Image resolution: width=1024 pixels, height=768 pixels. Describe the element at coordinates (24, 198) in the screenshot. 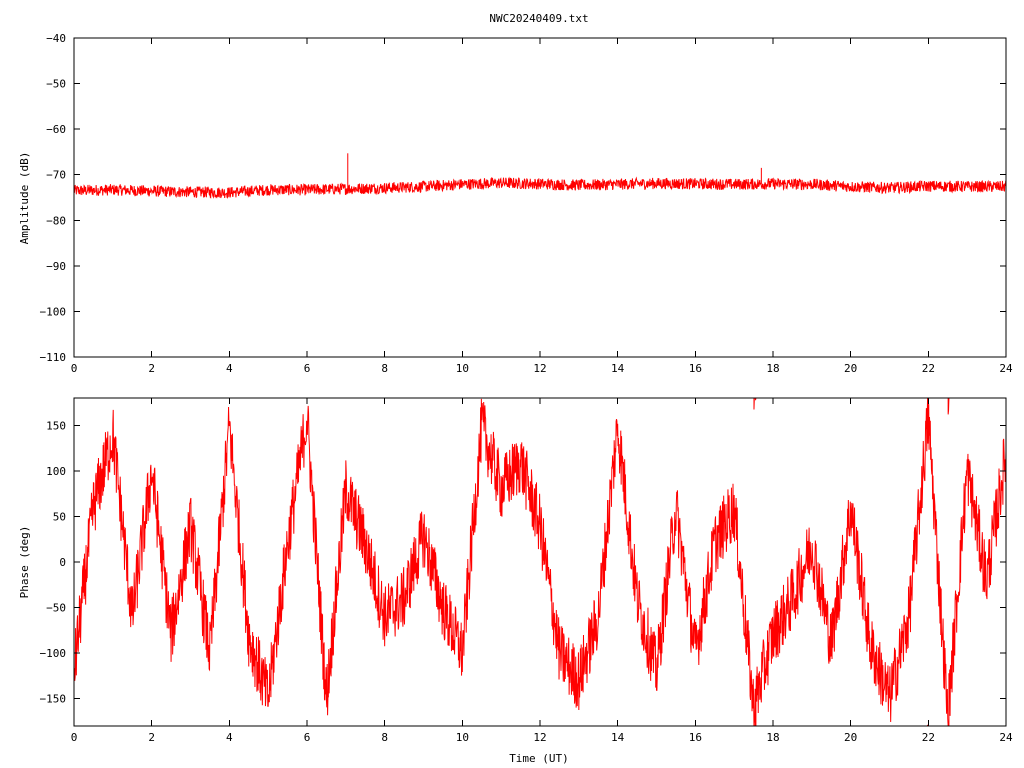

I see `amplitude-ylabel: Amplitude (dB)` at that location.